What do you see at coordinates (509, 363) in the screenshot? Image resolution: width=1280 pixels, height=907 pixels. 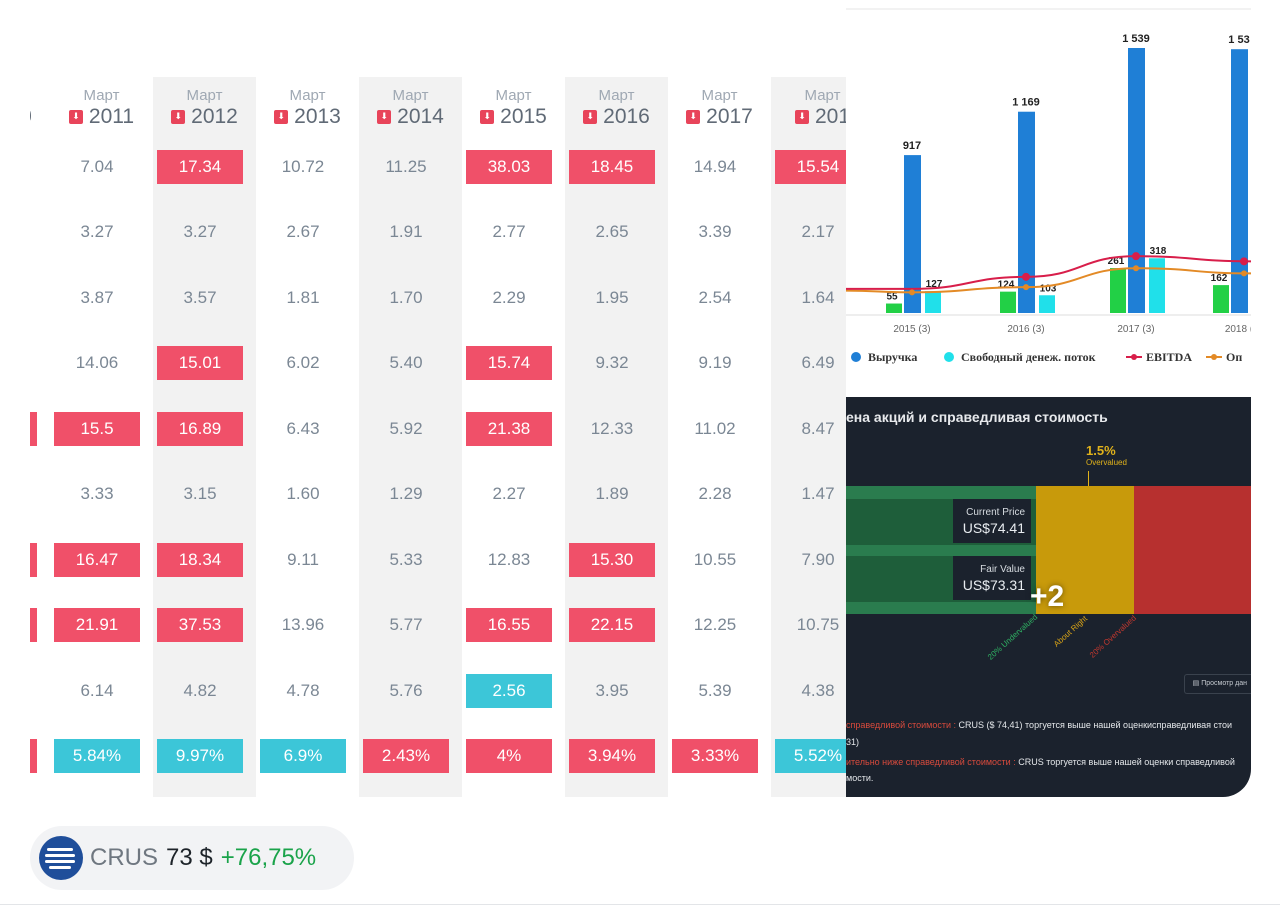 I see `table-cell: 15.74` at bounding box center [509, 363].